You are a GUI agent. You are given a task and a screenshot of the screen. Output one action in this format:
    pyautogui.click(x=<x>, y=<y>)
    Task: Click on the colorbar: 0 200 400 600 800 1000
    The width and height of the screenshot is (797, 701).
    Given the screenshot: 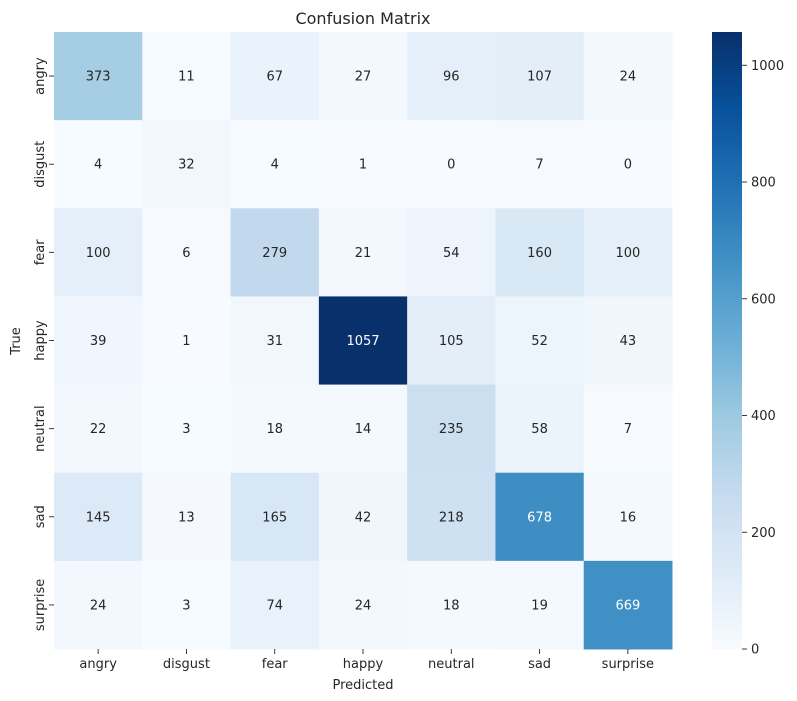 What is the action you would take?
    pyautogui.click(x=748, y=345)
    